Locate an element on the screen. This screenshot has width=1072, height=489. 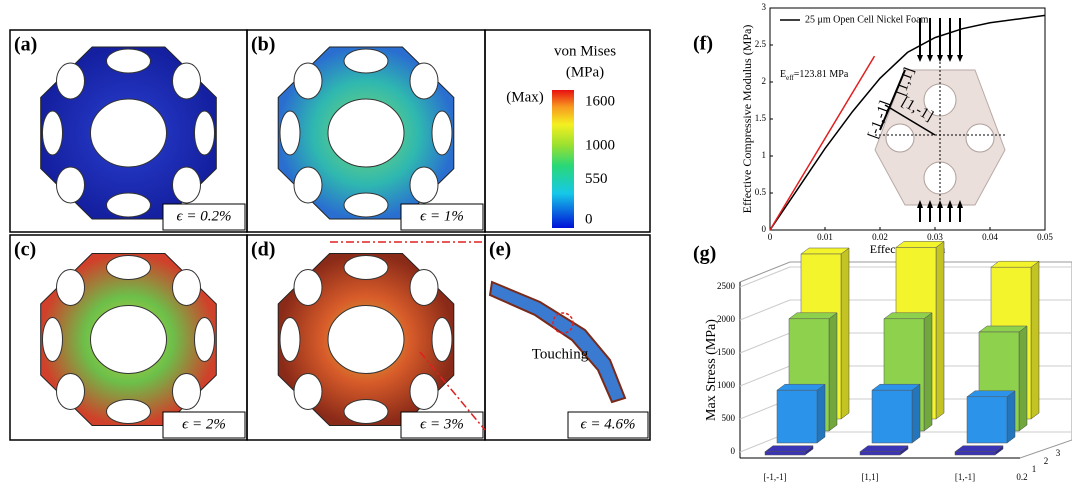
colorbar-tick-label: 1600 is located at coordinates (600, 101).